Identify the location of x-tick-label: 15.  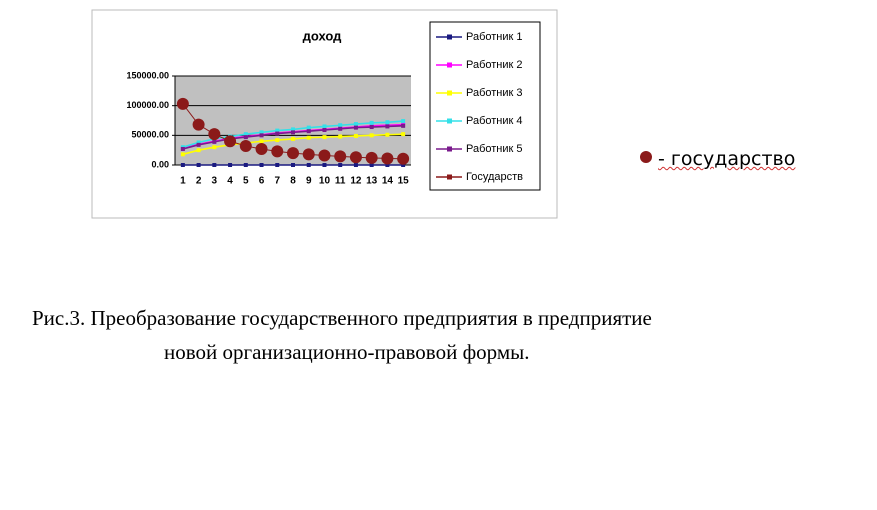
(404, 181).